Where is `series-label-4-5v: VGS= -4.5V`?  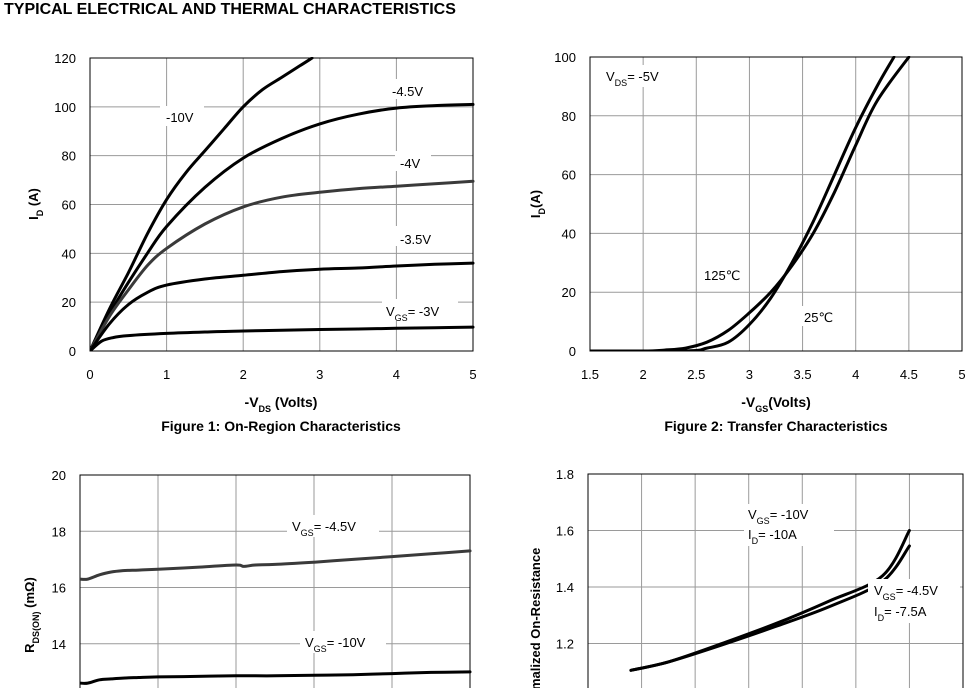 series-label-4-5v: VGS= -4.5V is located at coordinates (324, 528).